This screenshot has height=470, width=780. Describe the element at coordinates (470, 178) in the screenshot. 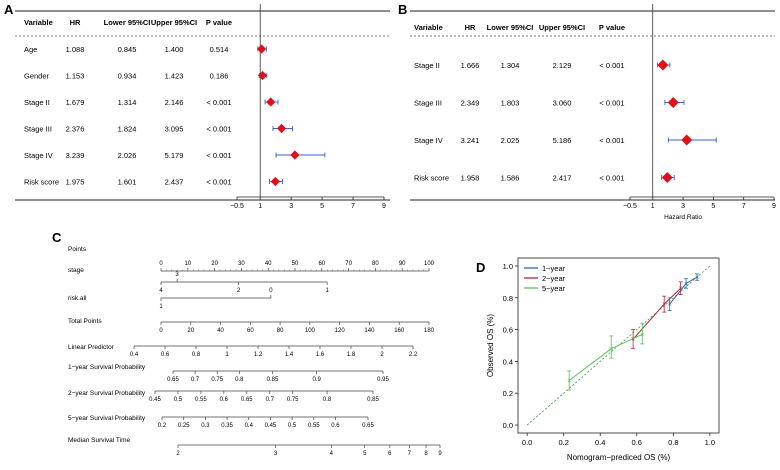

I see `forest-b-row-hr: 1.958` at that location.